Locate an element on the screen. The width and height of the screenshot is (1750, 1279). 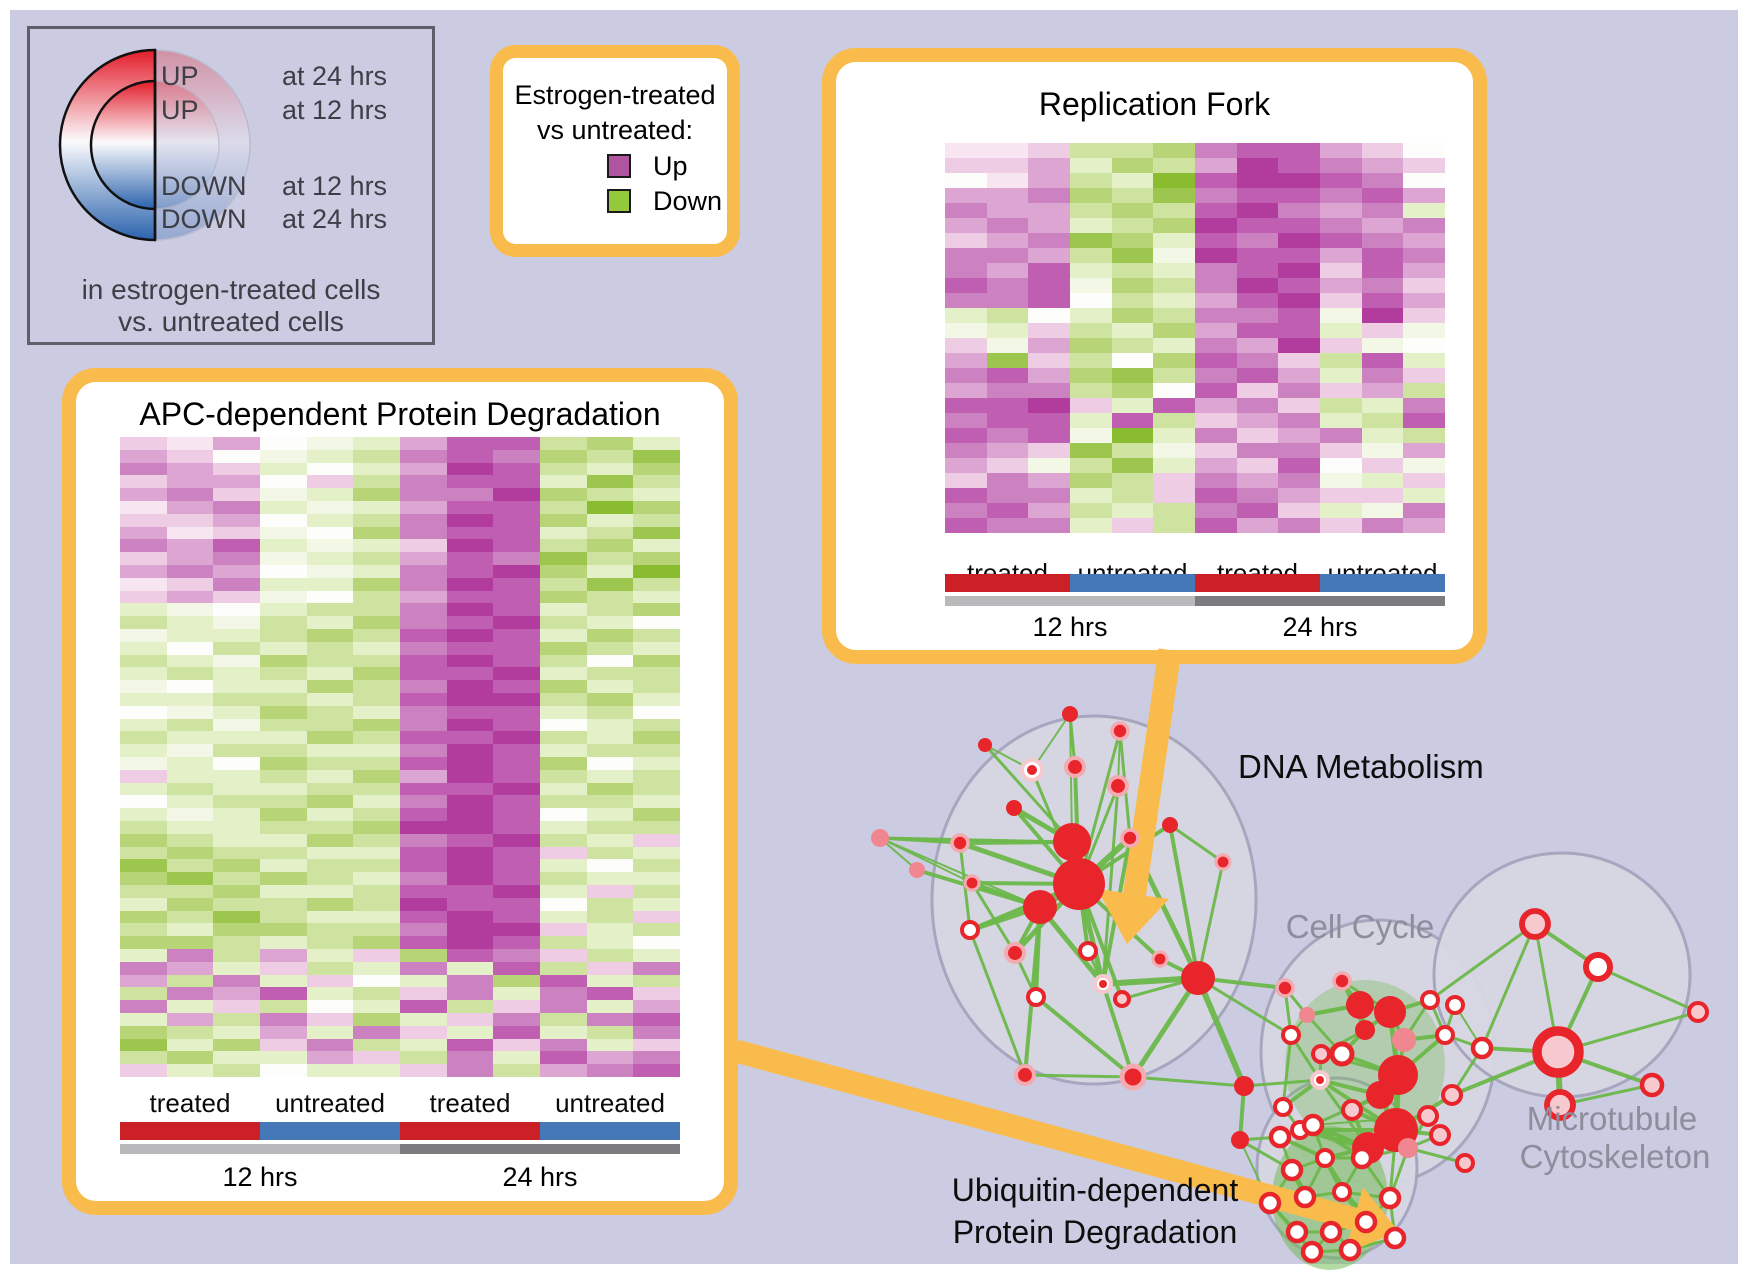
legend-up-12-word: UP is located at coordinates (180, 110).